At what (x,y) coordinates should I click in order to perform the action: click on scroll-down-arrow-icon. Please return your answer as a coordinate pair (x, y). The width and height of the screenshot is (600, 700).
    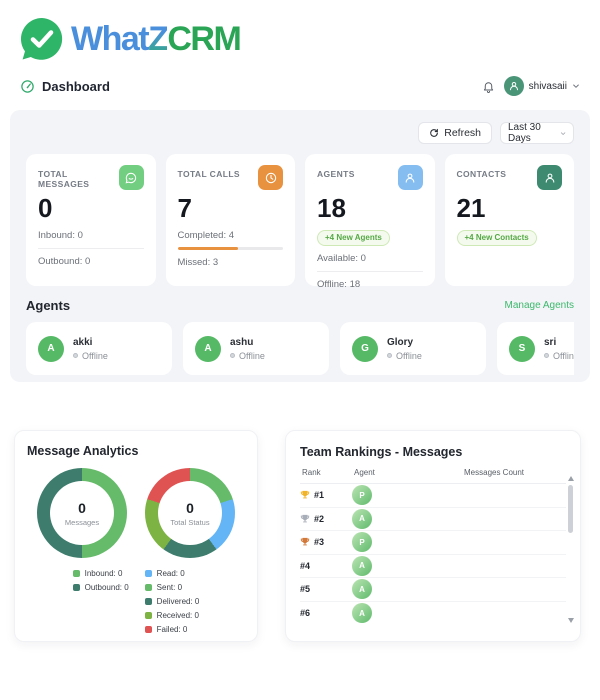
    Looking at the image, I should click on (570, 620).